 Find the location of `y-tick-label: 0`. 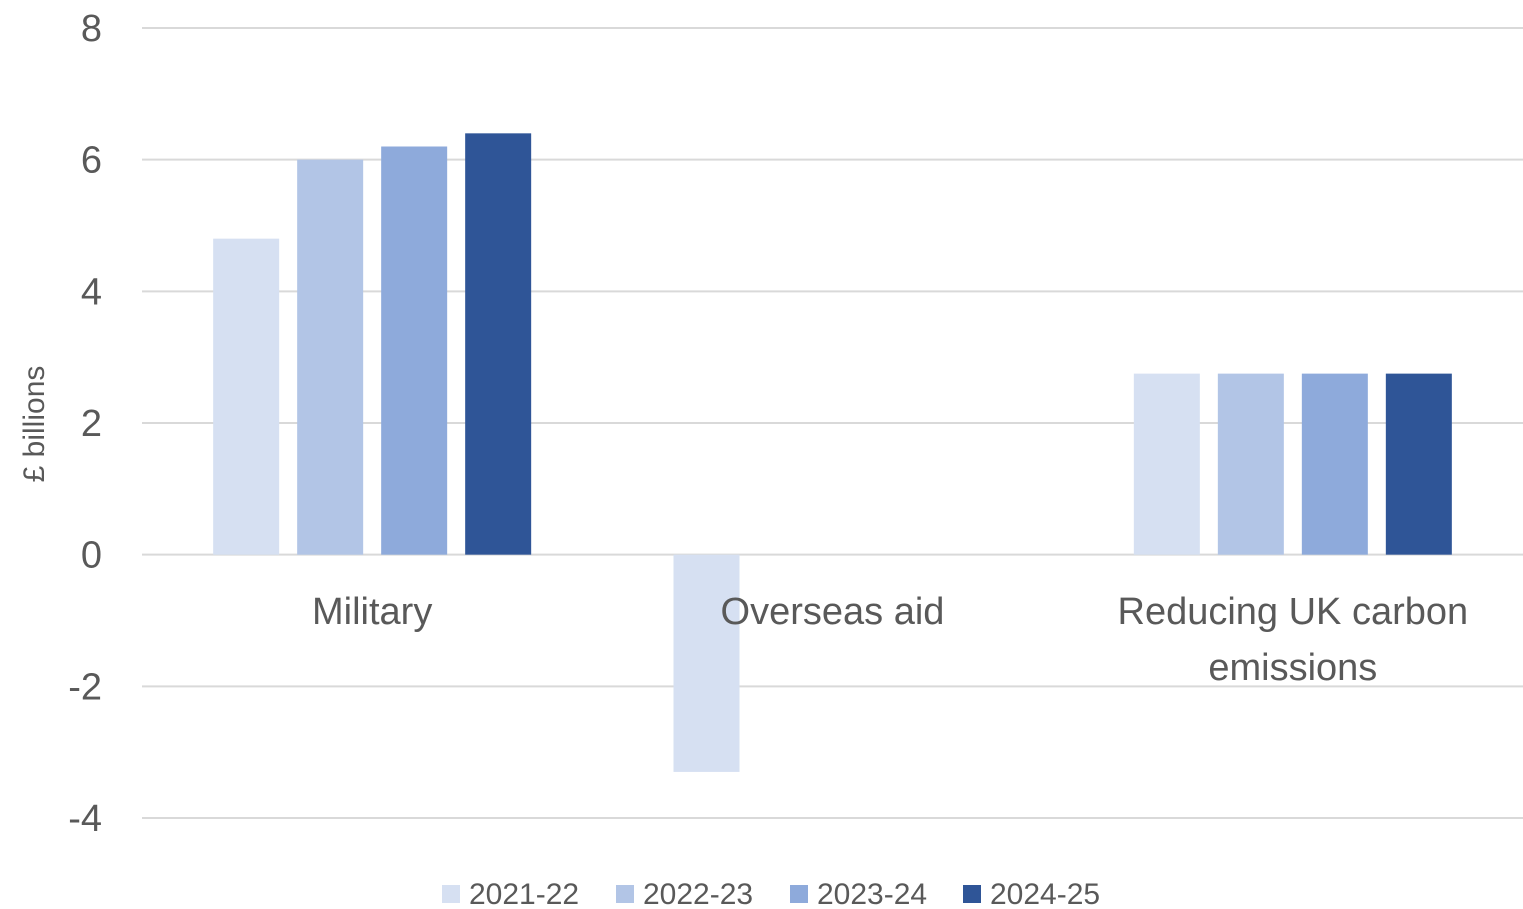

y-tick-label: 0 is located at coordinates (91, 556).